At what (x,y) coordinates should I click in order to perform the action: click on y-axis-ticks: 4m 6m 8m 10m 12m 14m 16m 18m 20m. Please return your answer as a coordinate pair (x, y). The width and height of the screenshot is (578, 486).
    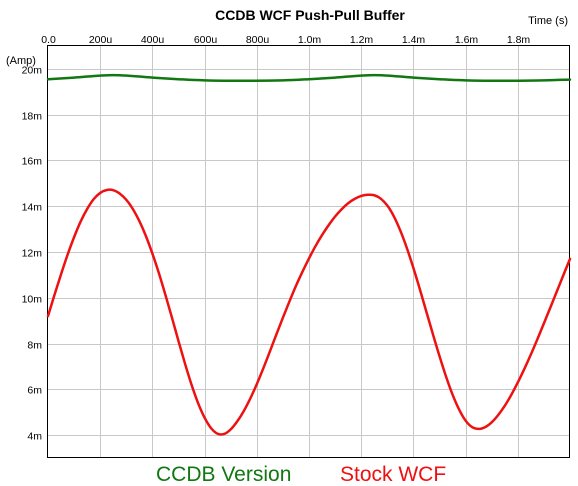
    Looking at the image, I should click on (32, 254).